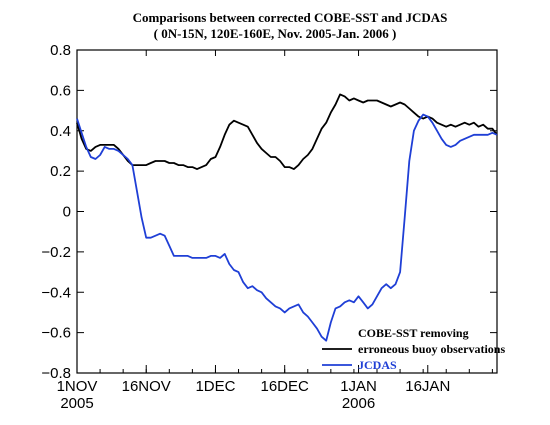 This screenshot has width=550, height=425. I want to click on y-tick-label: −0.8, so click(56, 373).